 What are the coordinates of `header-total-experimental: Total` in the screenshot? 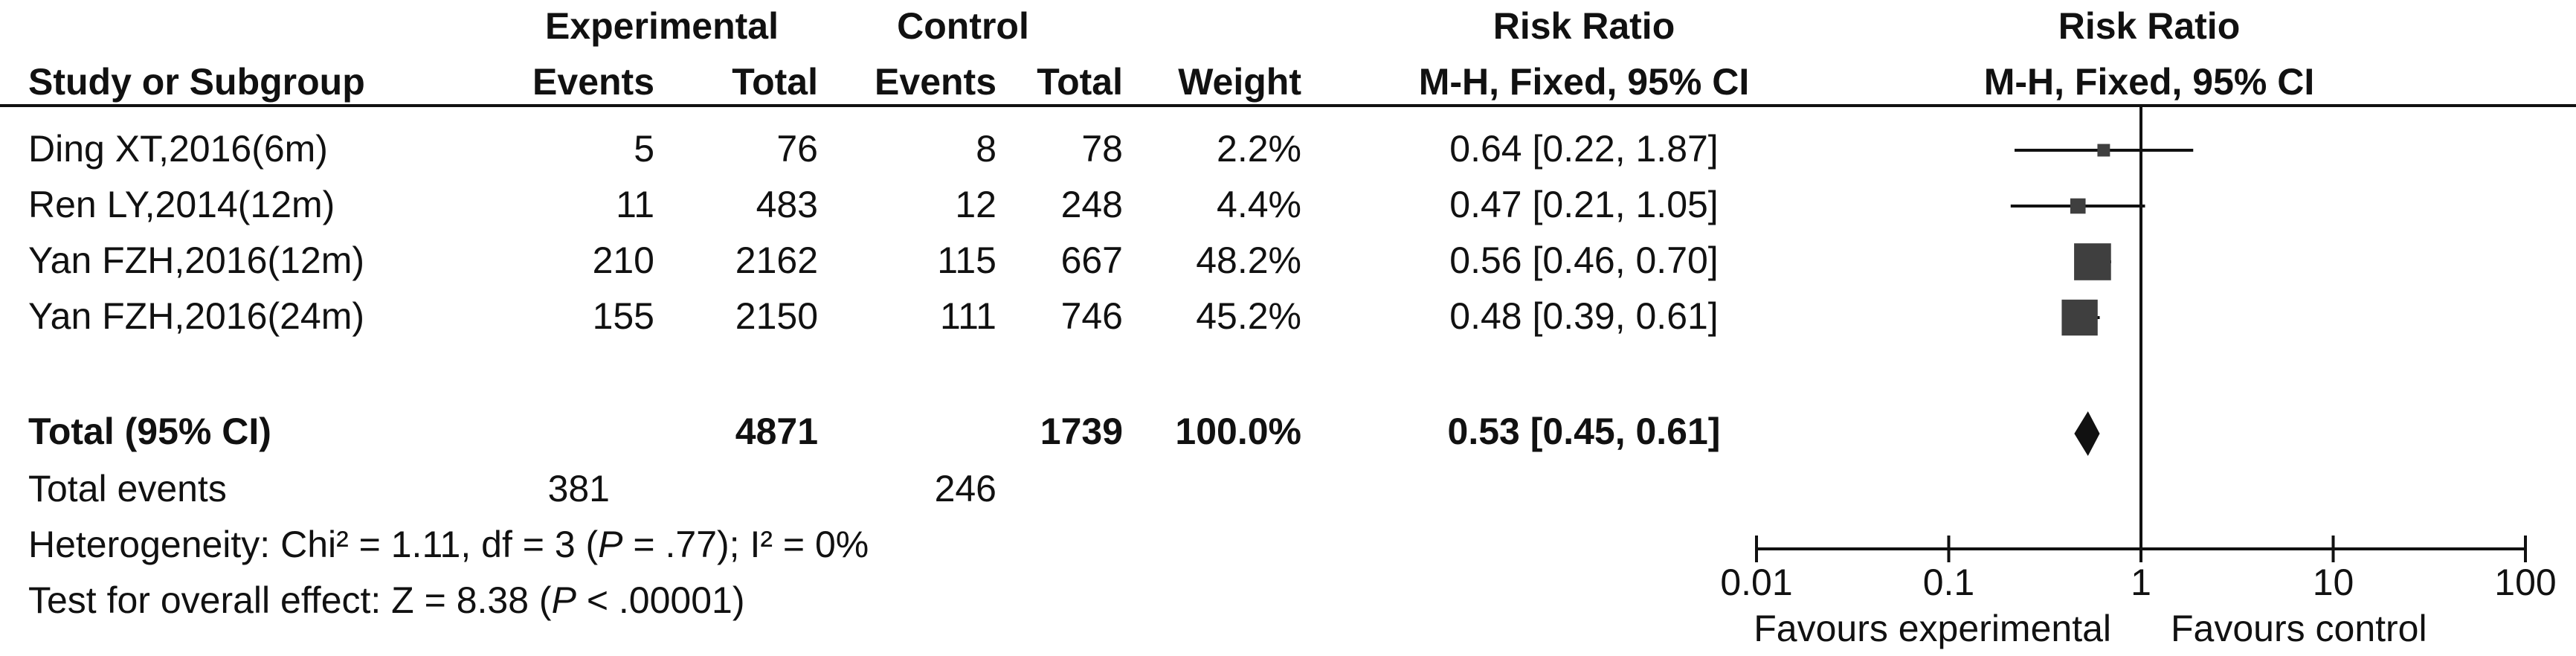 It's located at (775, 82).